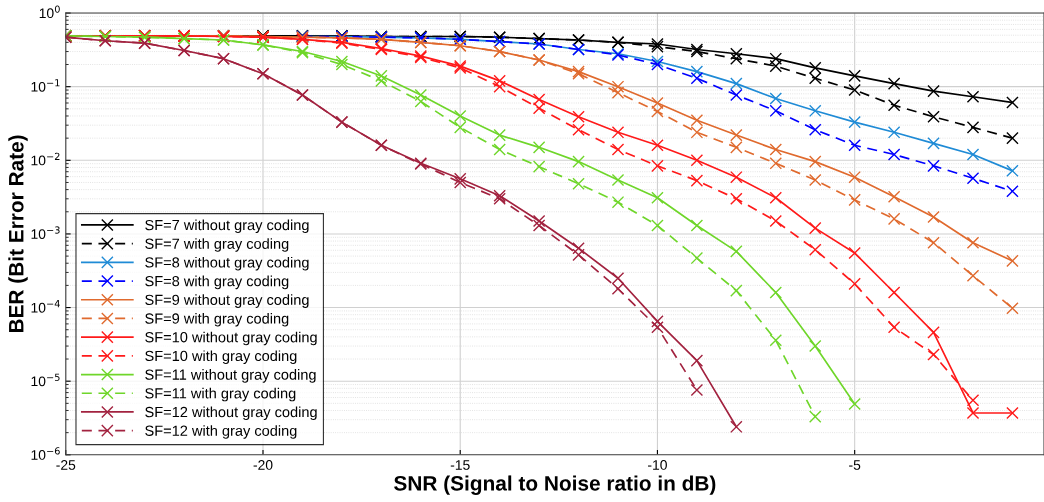 Image resolution: width=1044 pixels, height=502 pixels. Describe the element at coordinates (45, 380) in the screenshot. I see `y-tick-label: 10$^{−5}$` at that location.